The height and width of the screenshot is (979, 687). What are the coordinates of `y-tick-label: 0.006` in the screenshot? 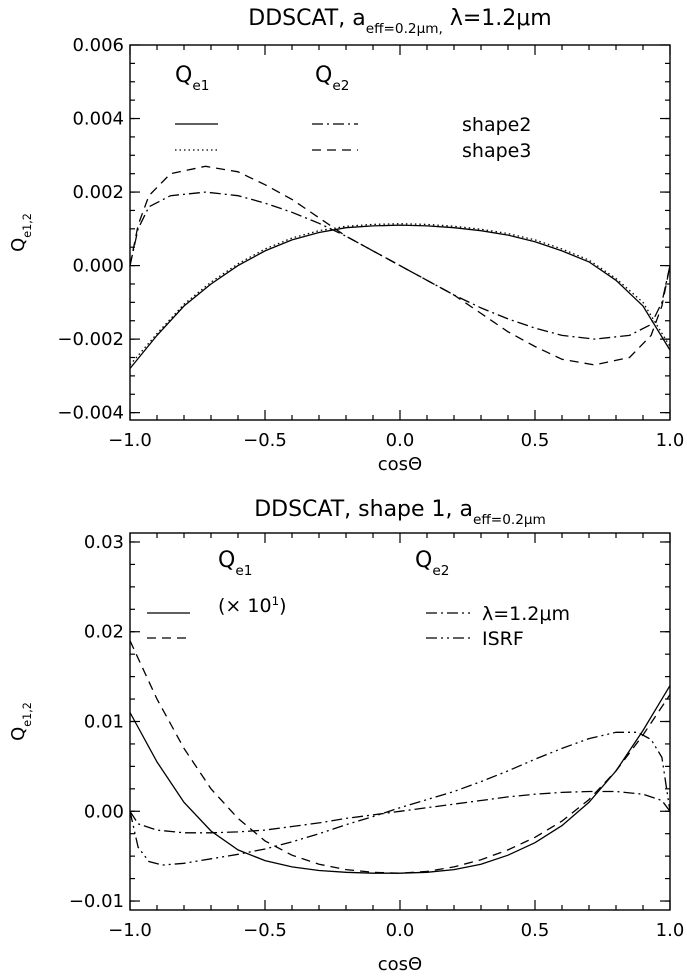 It's located at (98, 45).